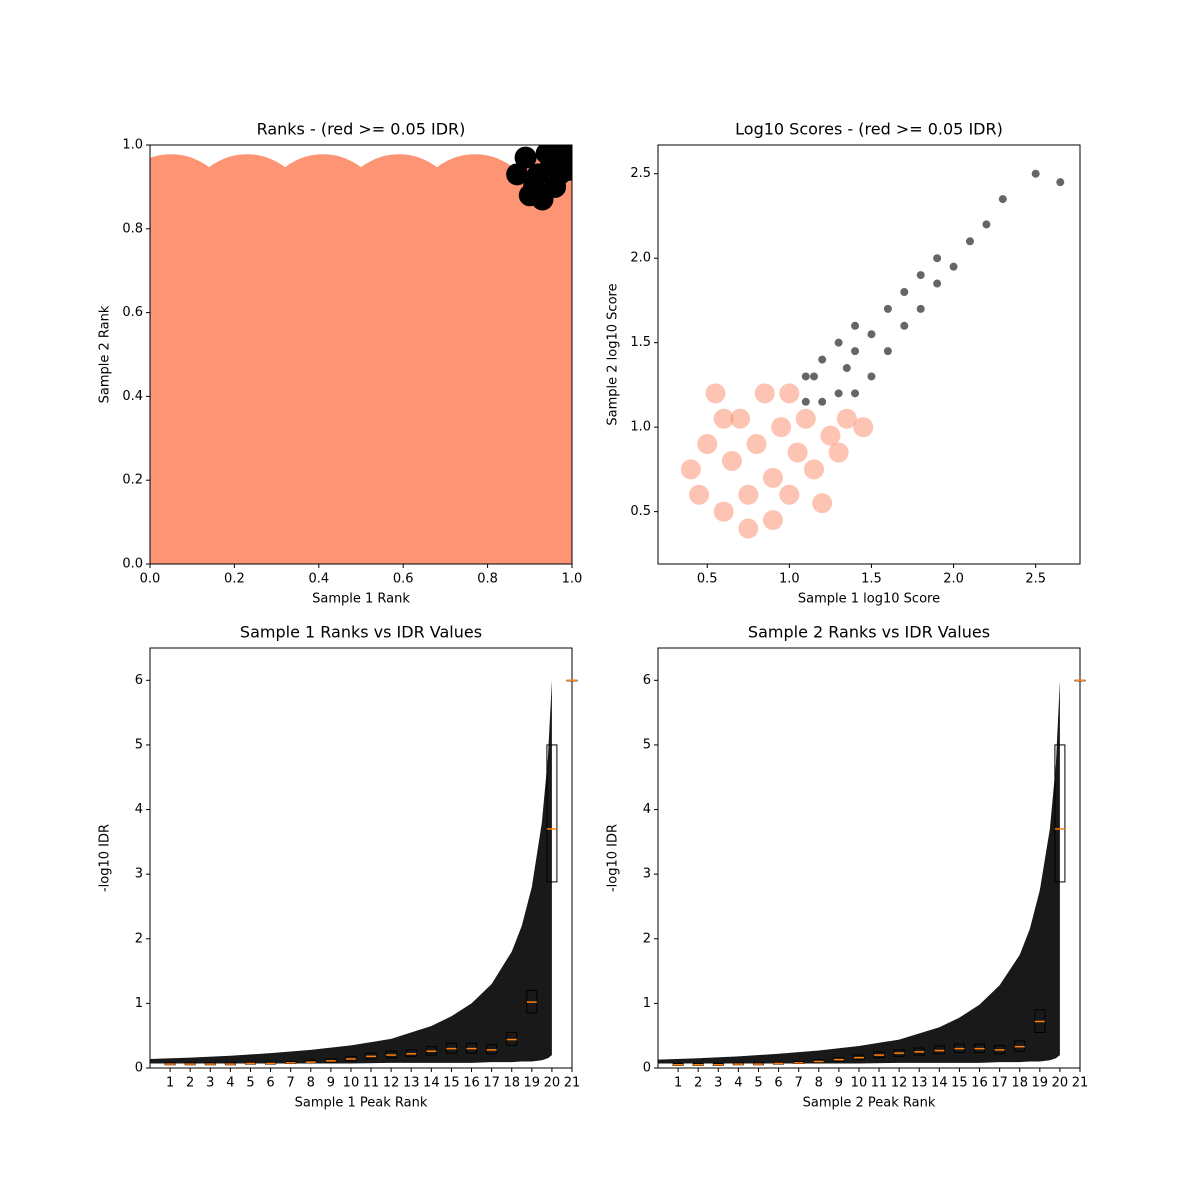  I want to click on x-tick-label: 3, so click(210, 1083).